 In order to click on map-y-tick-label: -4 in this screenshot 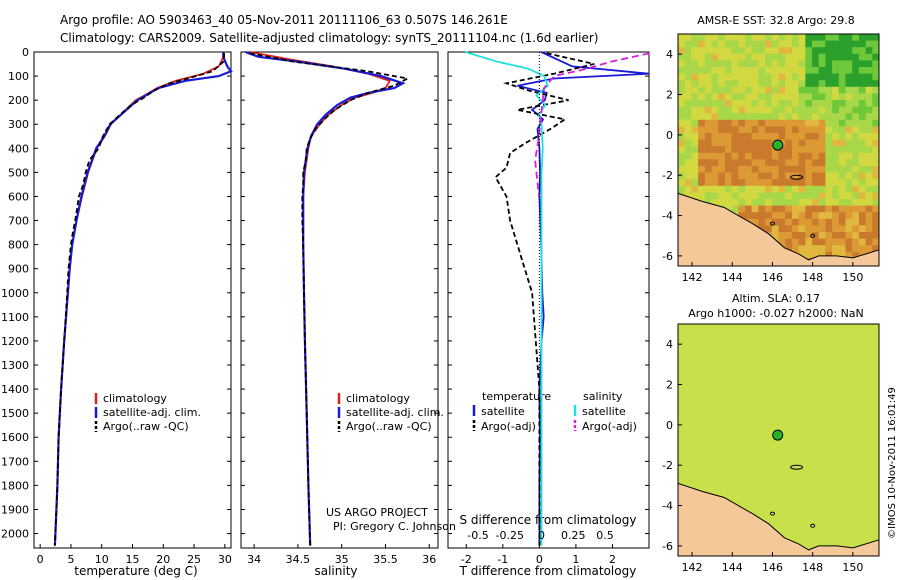, I will do `click(667, 506)`.